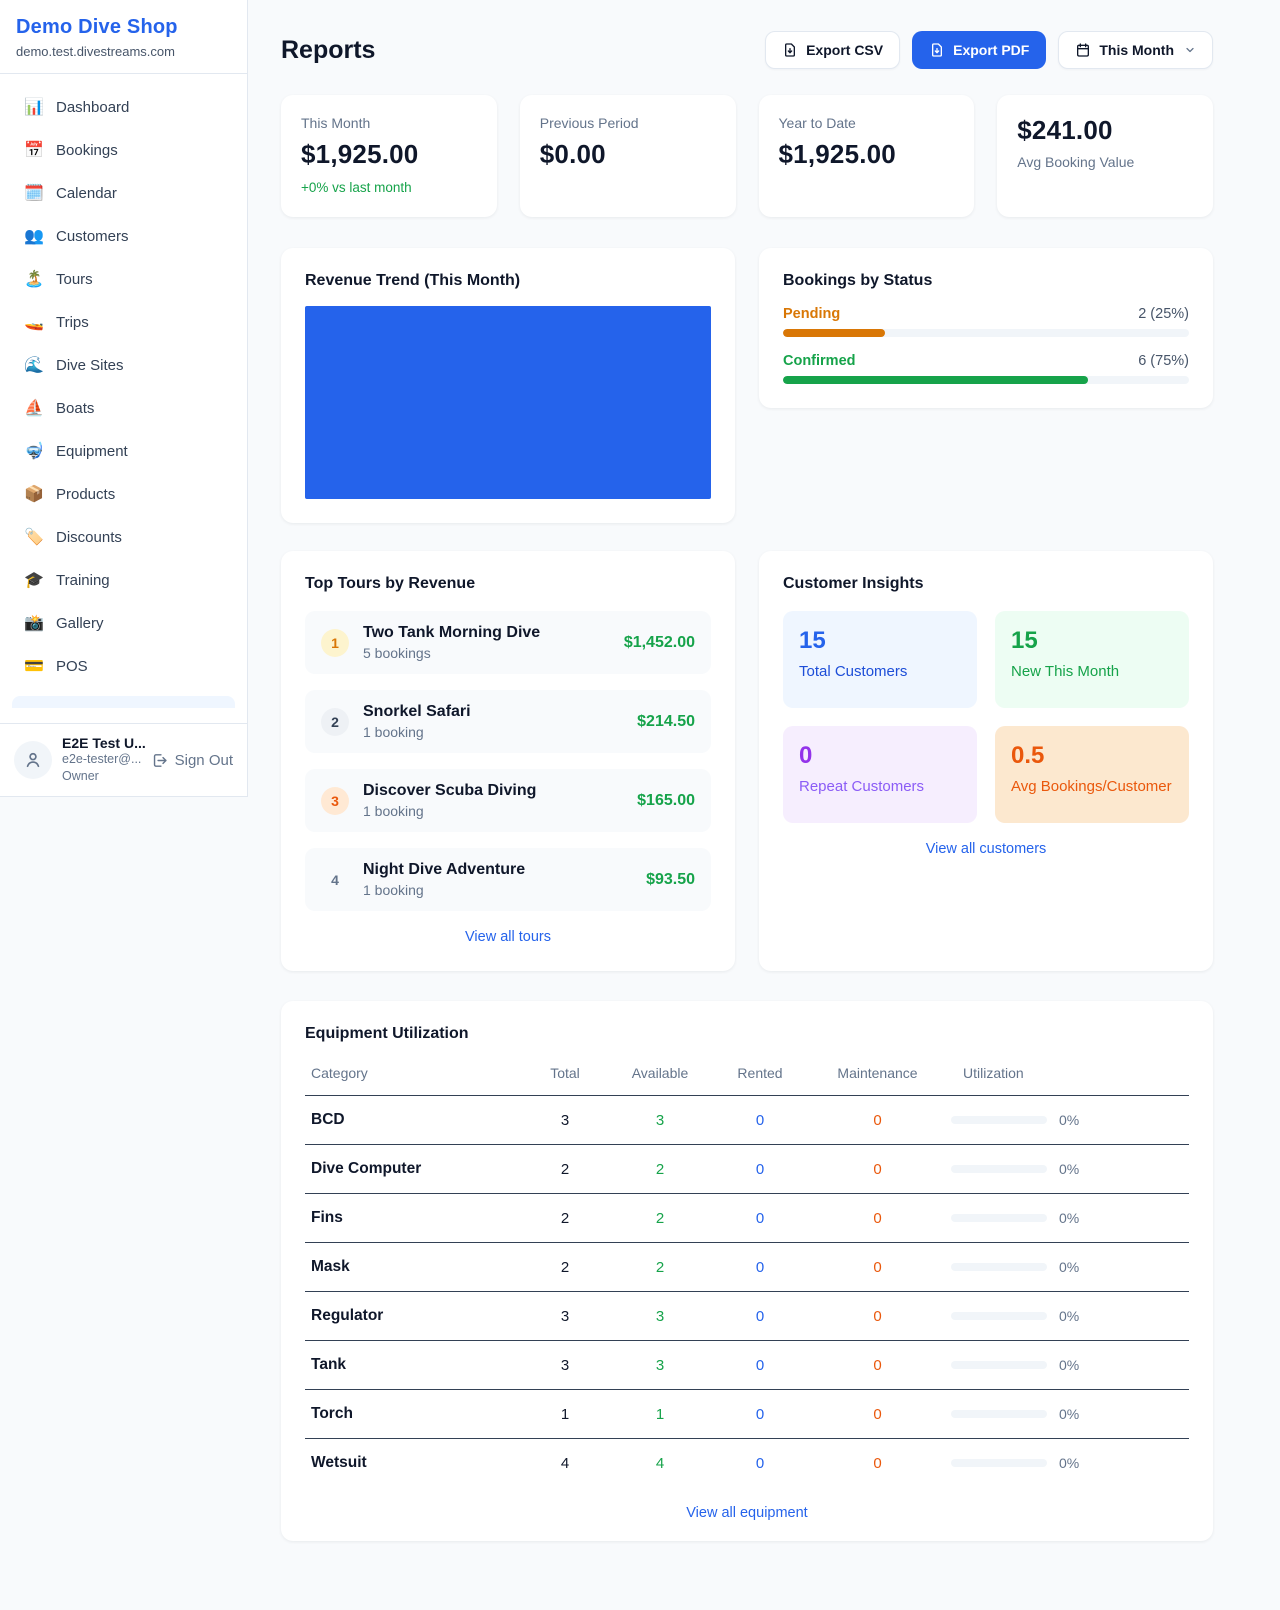  I want to click on tour-info: Night Dive Adventure 1 booking, so click(444, 879).